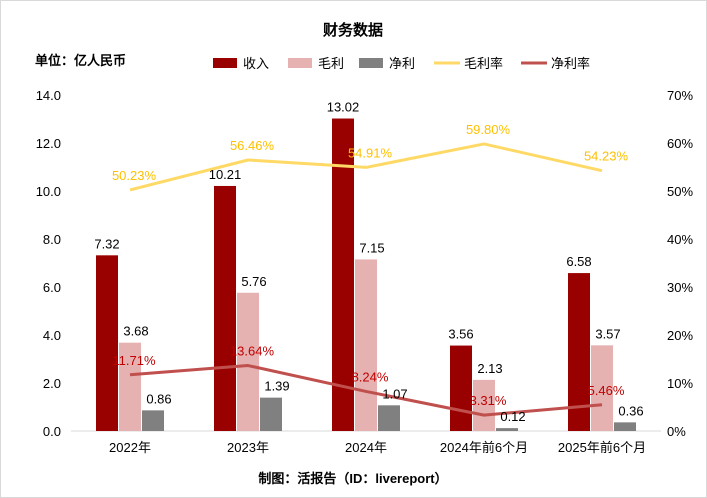  What do you see at coordinates (135, 331) in the screenshot?
I see `bar-label-毛利: 3.68` at bounding box center [135, 331].